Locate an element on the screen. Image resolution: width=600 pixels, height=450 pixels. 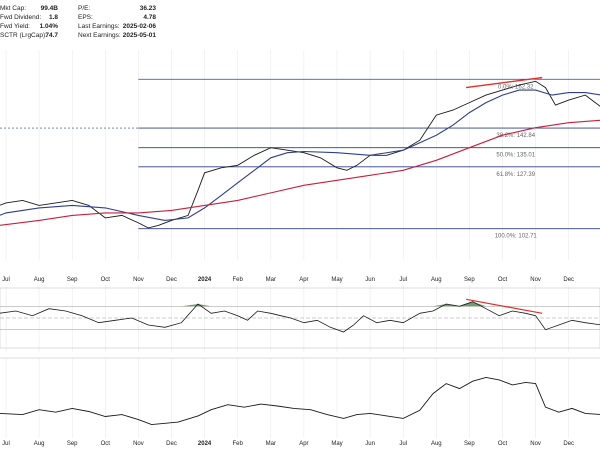
stat-value: 36.23 is located at coordinates (148, 8).